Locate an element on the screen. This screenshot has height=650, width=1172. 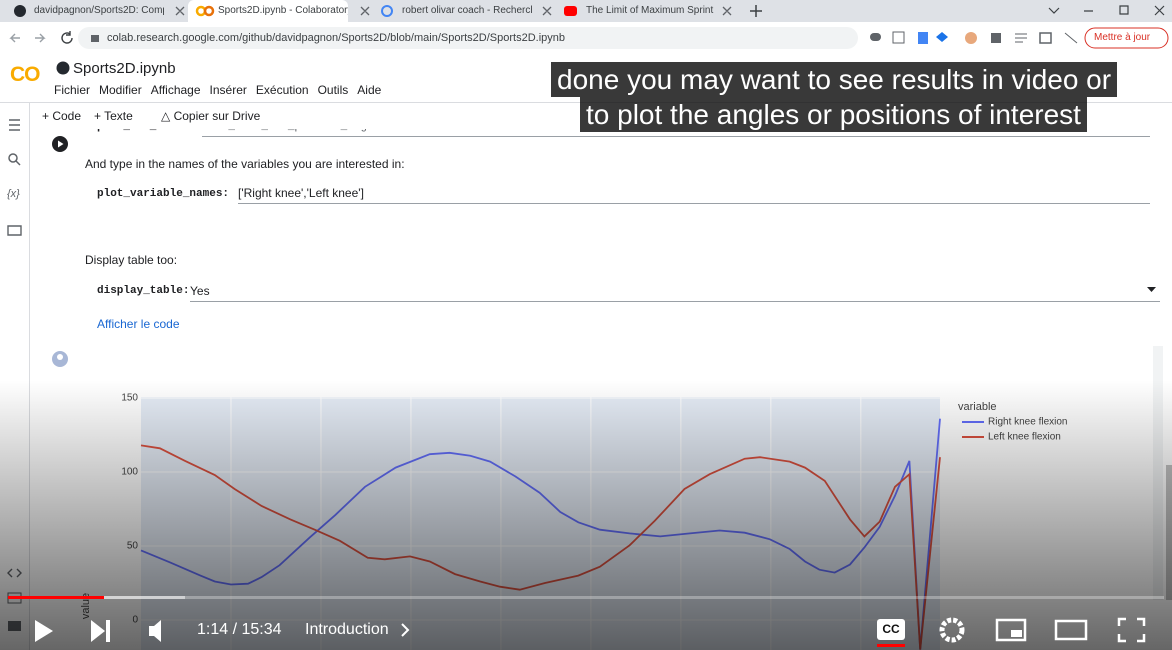
param-label: plot_csv_name: is located at coordinates (143, 131).